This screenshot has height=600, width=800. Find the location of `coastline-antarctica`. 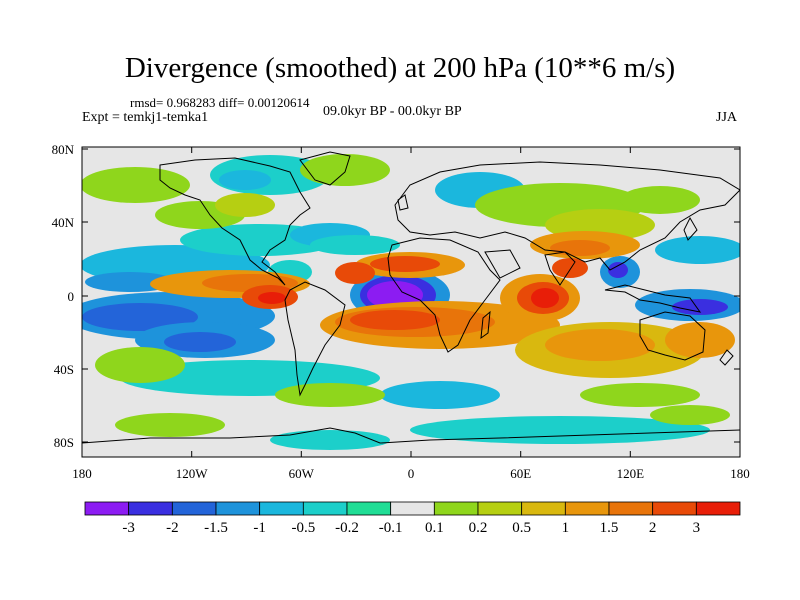

coastline-antarctica is located at coordinates (411, 435).